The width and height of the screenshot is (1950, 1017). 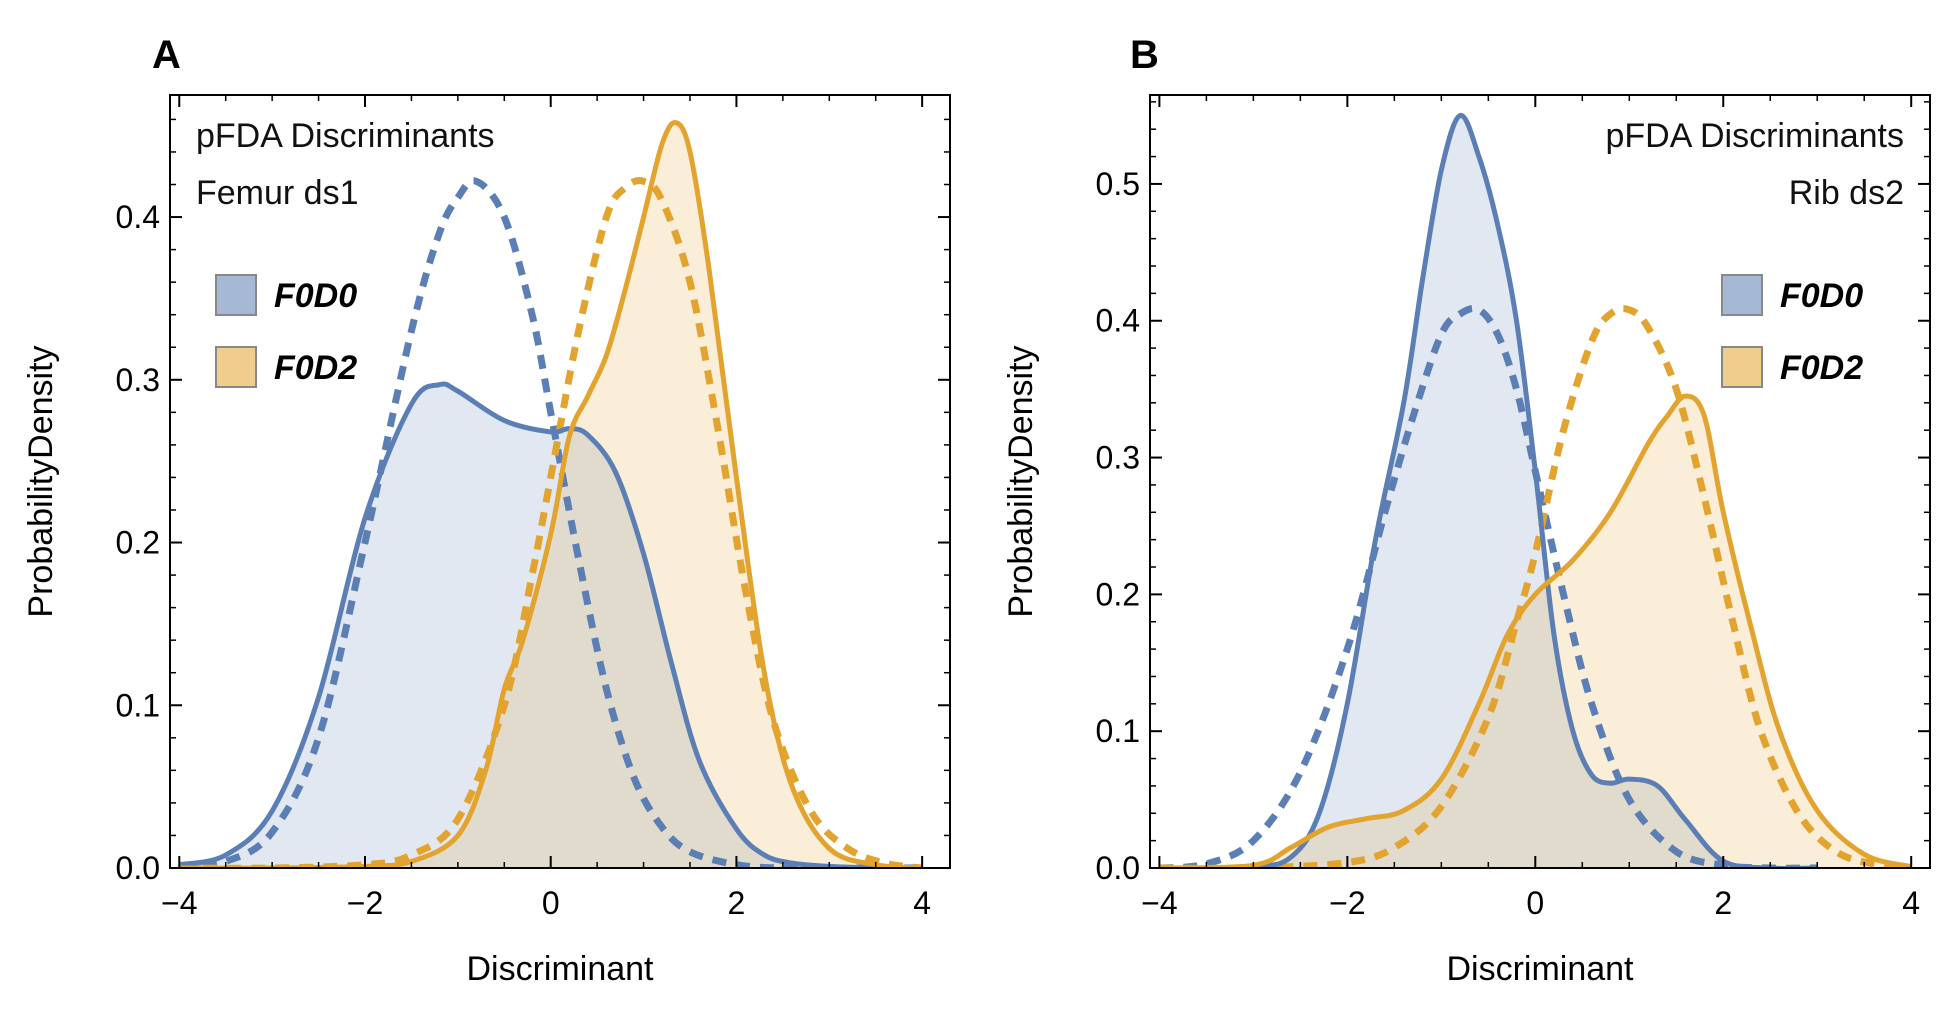 What do you see at coordinates (1846, 193) in the screenshot?
I see `chart-annotation-line: Rib ds2` at bounding box center [1846, 193].